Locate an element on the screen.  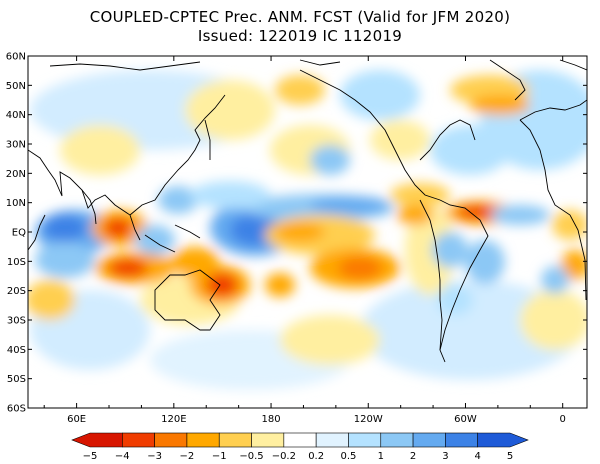
lon-label: 180 is located at coordinates (270, 419).